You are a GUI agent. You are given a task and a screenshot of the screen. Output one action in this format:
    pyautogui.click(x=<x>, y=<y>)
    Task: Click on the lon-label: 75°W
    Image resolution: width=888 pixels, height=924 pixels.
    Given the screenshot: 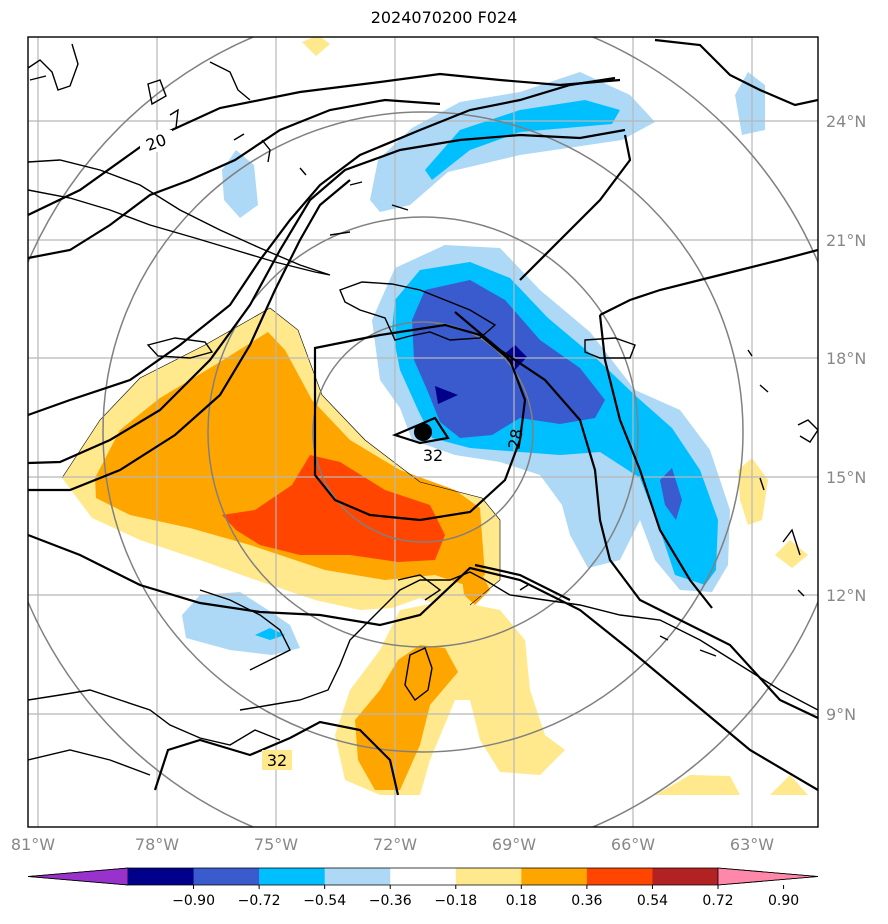 What is the action you would take?
    pyautogui.click(x=276, y=844)
    